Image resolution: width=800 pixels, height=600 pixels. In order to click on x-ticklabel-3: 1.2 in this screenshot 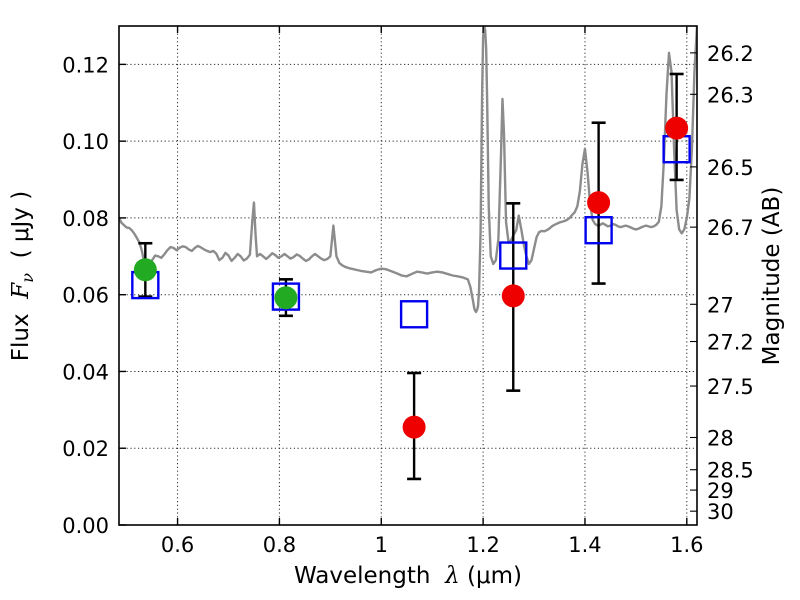, I will do `click(482, 545)`.